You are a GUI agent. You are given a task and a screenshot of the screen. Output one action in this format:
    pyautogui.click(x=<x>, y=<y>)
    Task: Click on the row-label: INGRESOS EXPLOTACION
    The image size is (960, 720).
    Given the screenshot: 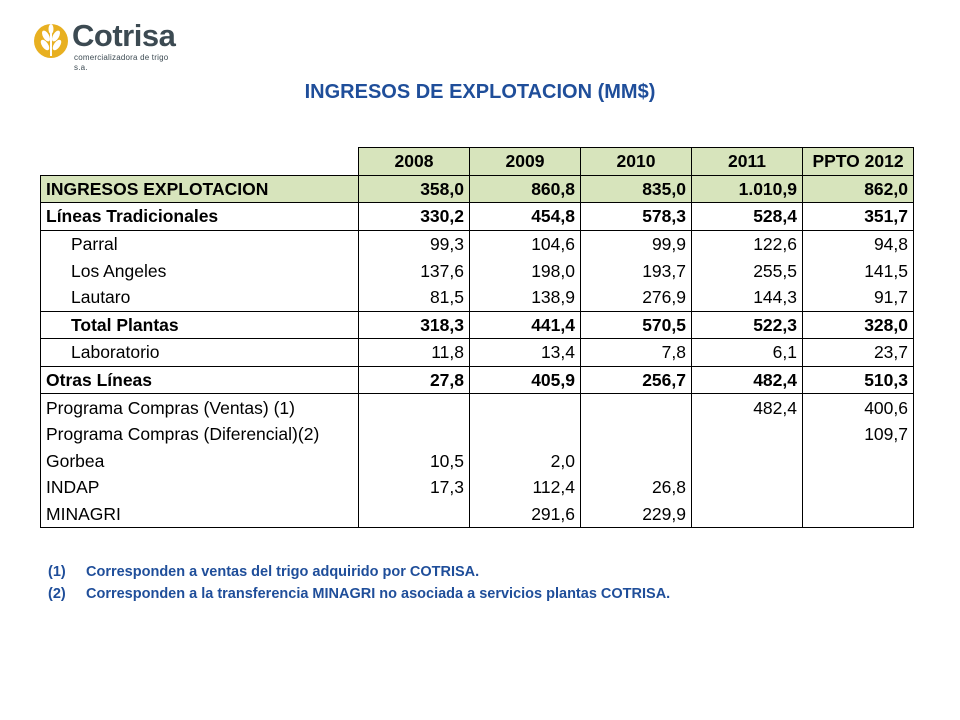 What is the action you would take?
    pyautogui.click(x=199, y=188)
    